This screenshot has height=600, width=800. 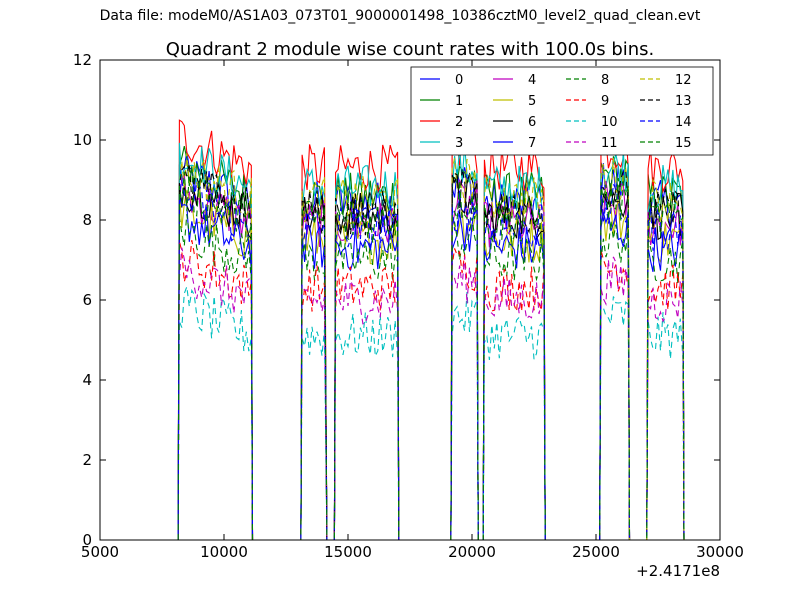 What do you see at coordinates (87, 460) in the screenshot?
I see `y-tick-label: 2` at bounding box center [87, 460].